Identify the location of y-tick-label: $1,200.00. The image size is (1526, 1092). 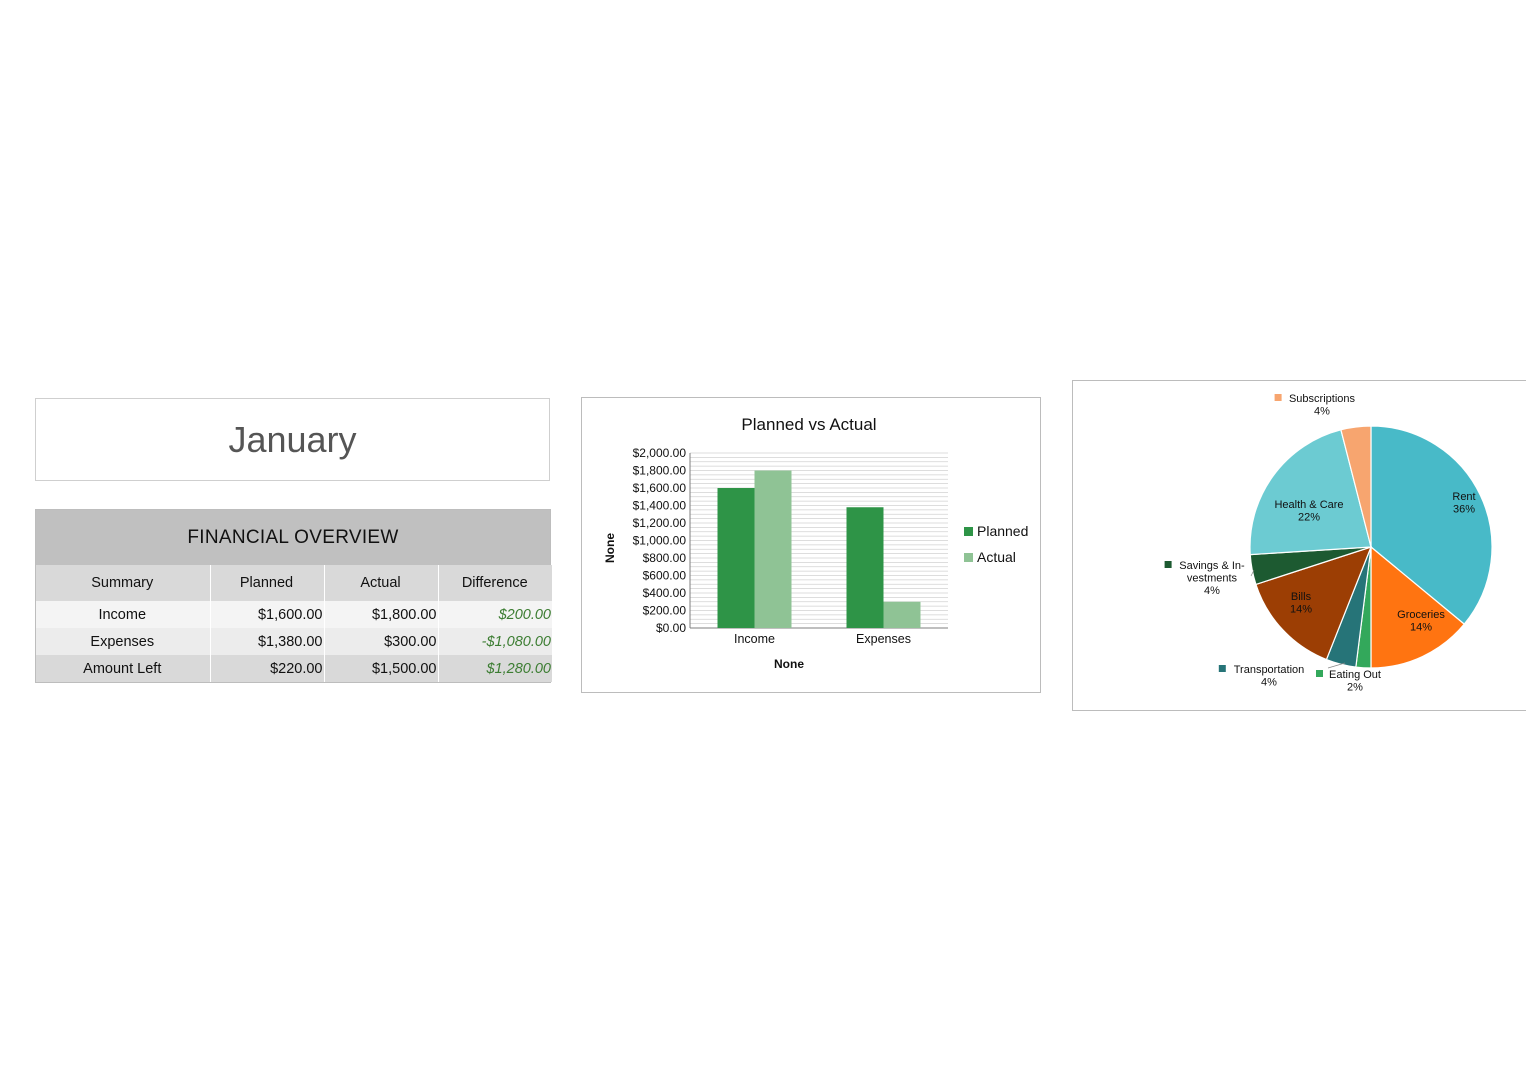
(660, 523).